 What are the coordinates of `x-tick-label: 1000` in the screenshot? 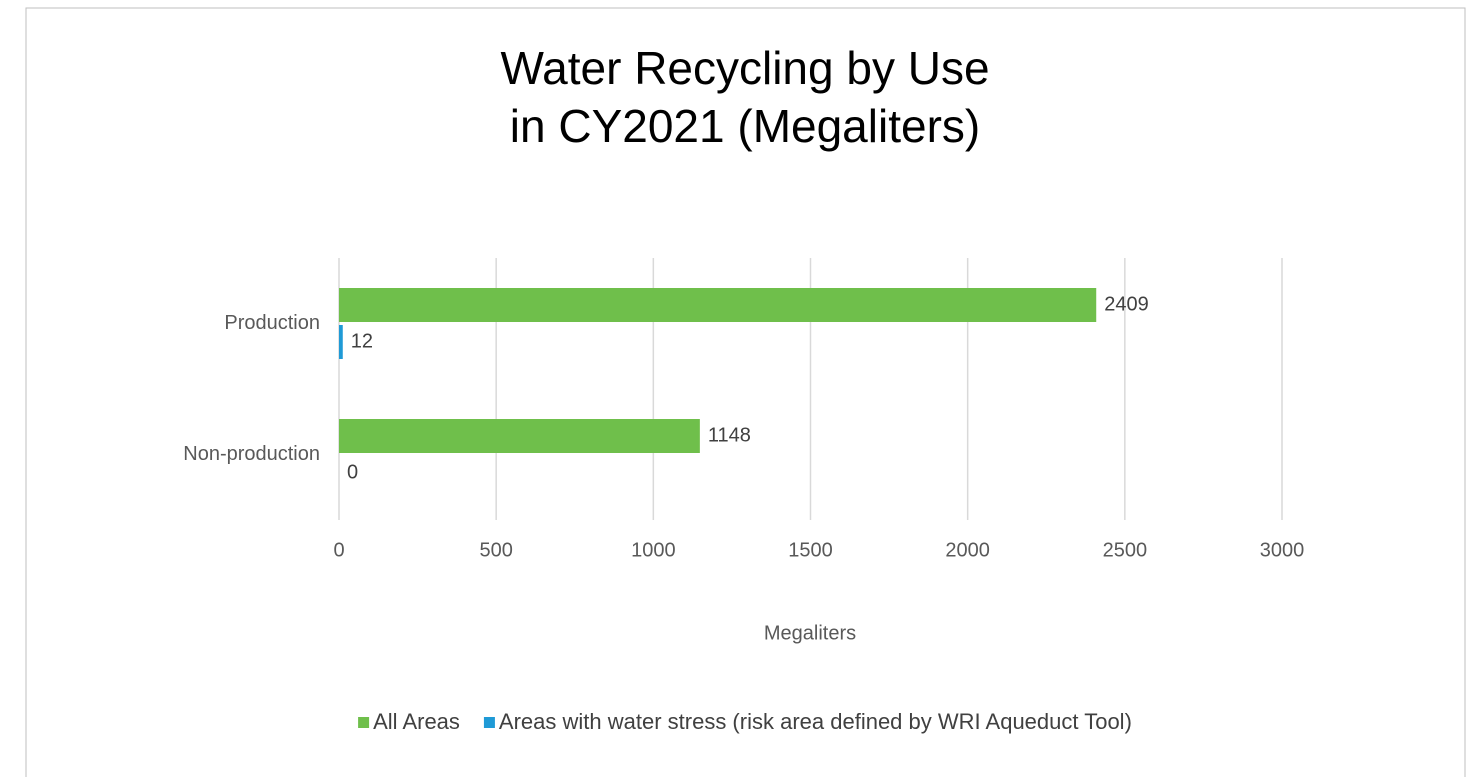 It's located at (653, 550).